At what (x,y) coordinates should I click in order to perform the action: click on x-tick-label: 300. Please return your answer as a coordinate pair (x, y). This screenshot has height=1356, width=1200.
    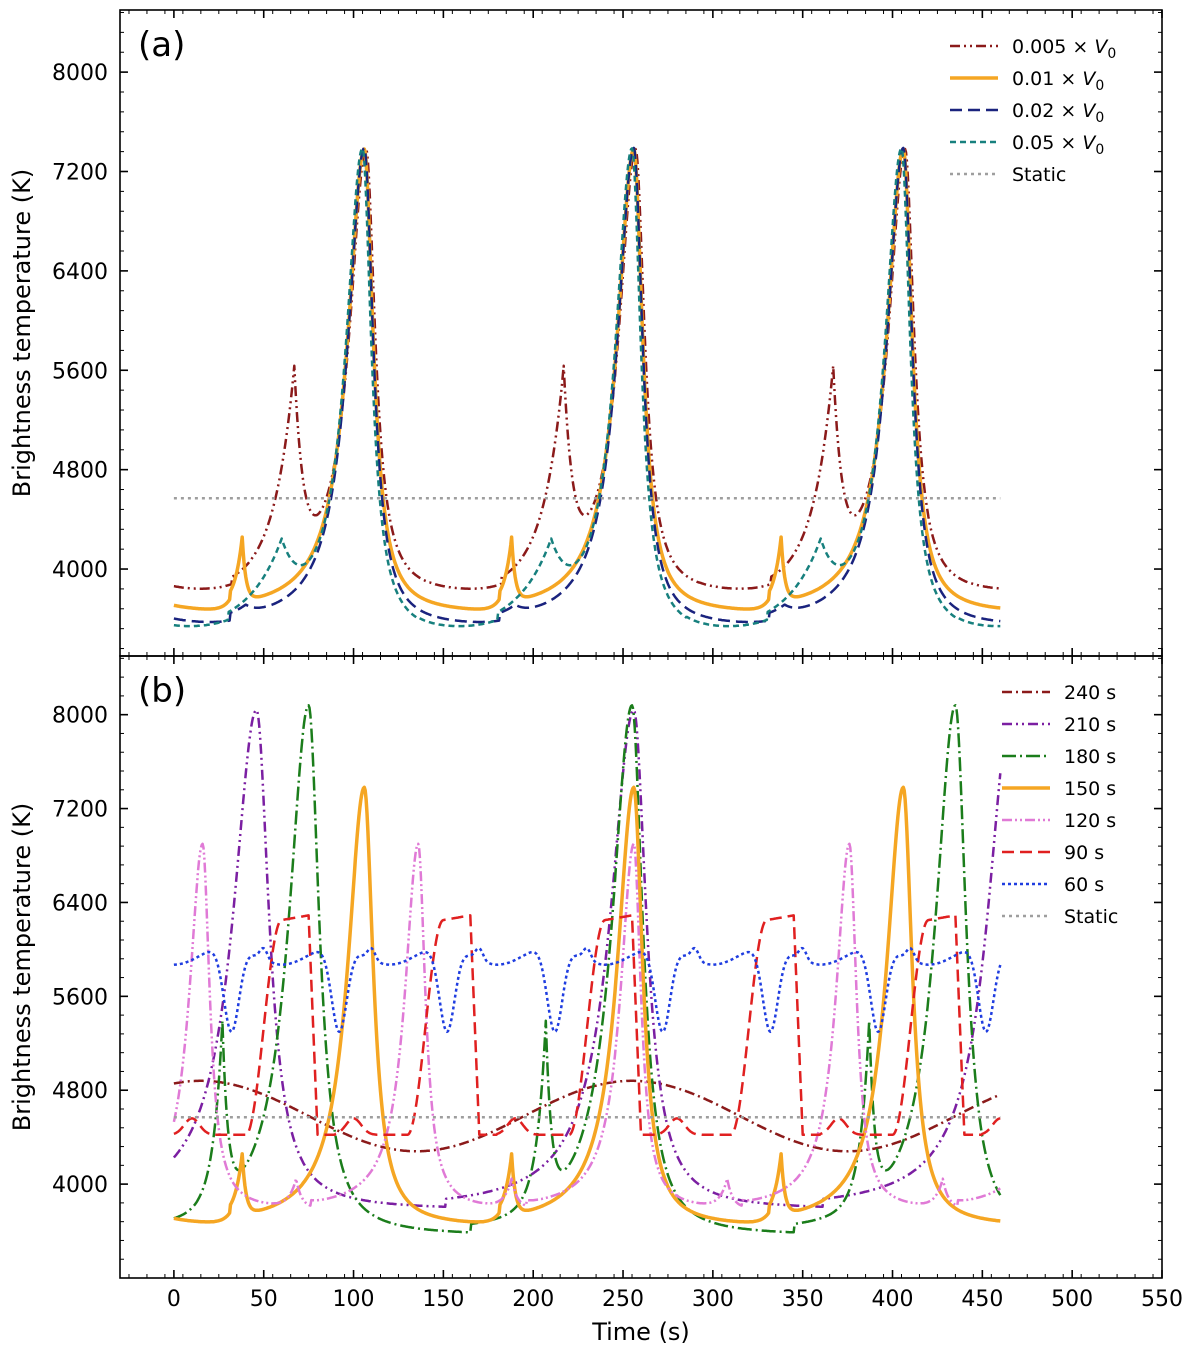
    Looking at the image, I should click on (713, 1299).